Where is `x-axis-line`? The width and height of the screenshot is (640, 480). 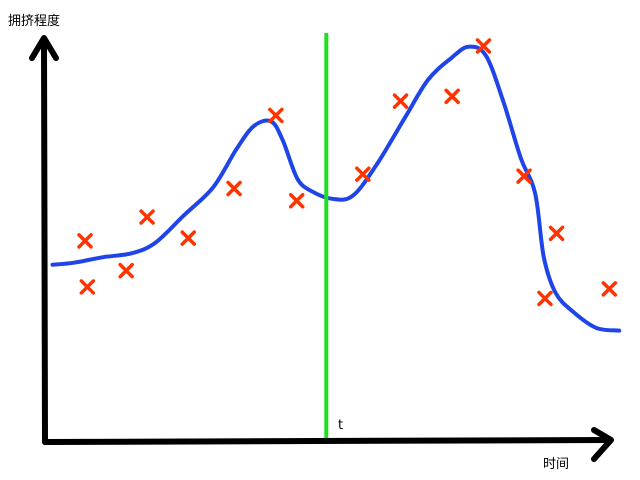
x-axis-line is located at coordinates (326, 441).